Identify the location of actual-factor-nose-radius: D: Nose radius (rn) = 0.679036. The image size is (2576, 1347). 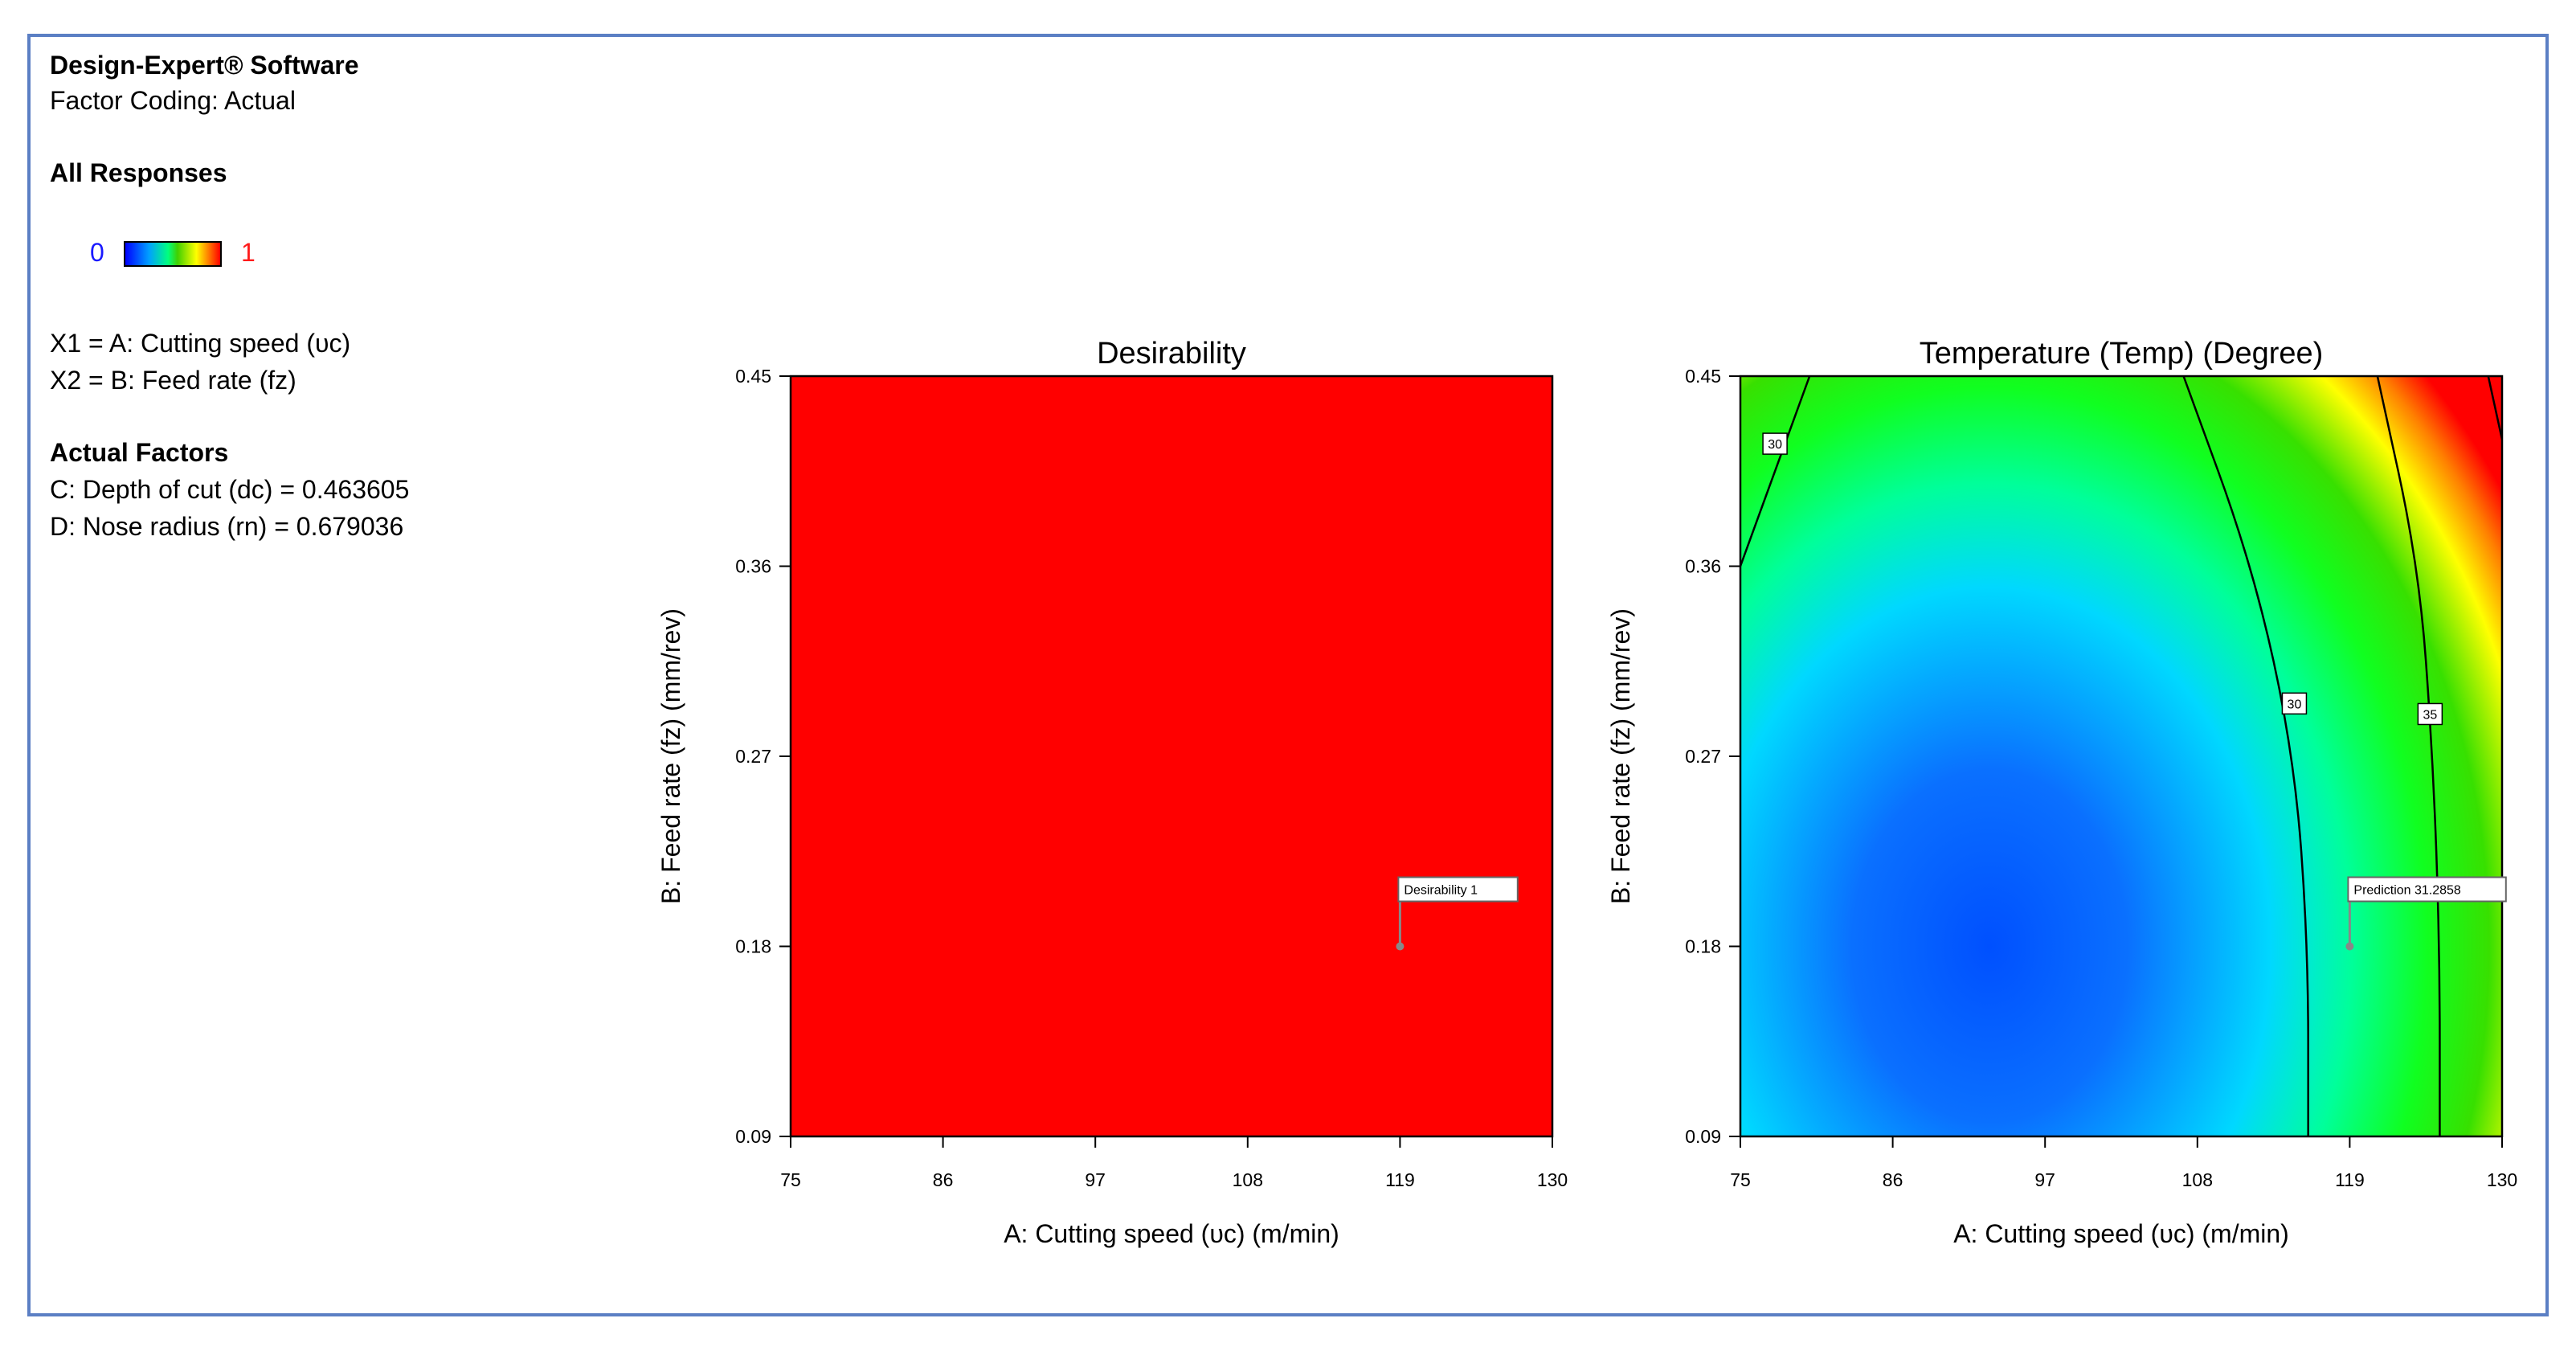
(227, 526).